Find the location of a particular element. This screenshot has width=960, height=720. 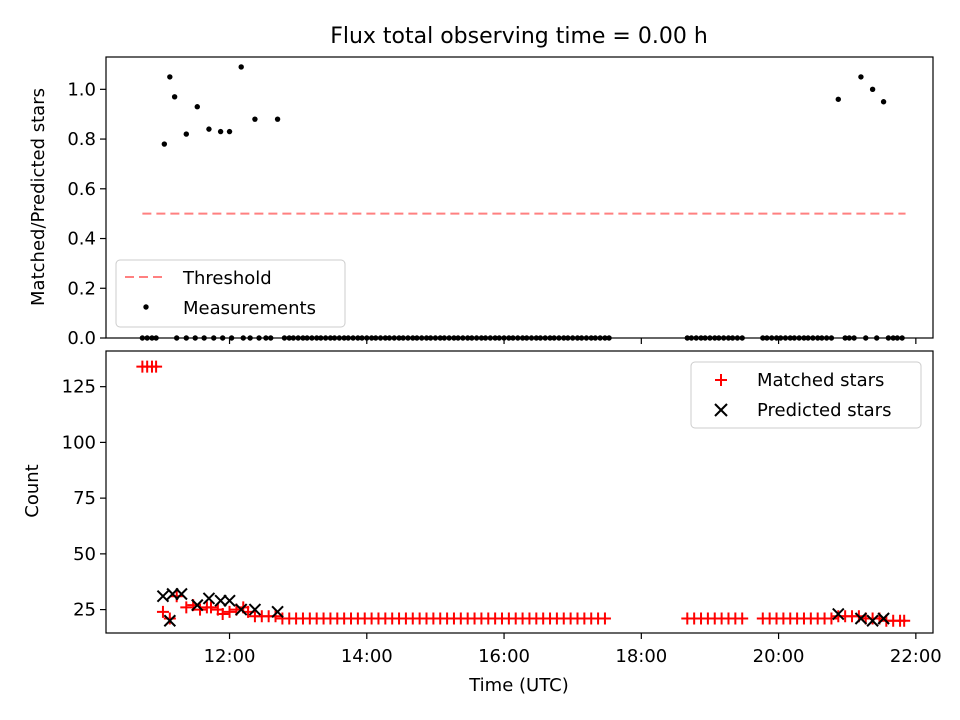

measurements-legend-label: Measurements is located at coordinates (249, 308).